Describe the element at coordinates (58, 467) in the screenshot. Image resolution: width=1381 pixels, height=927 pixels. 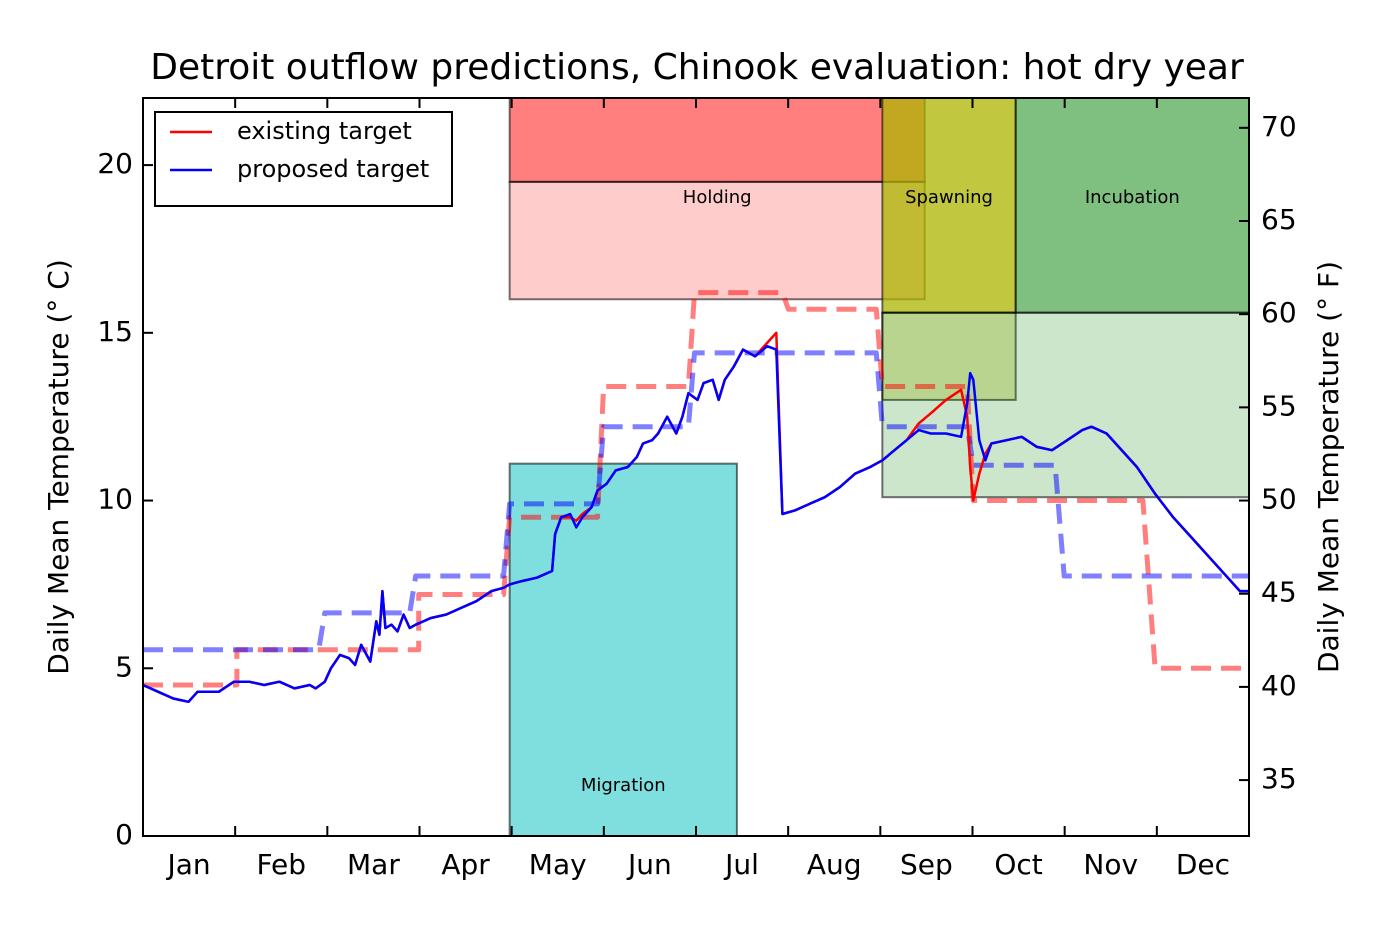
I see `y-axis-label: Daily Mean Temperature (° C)` at that location.